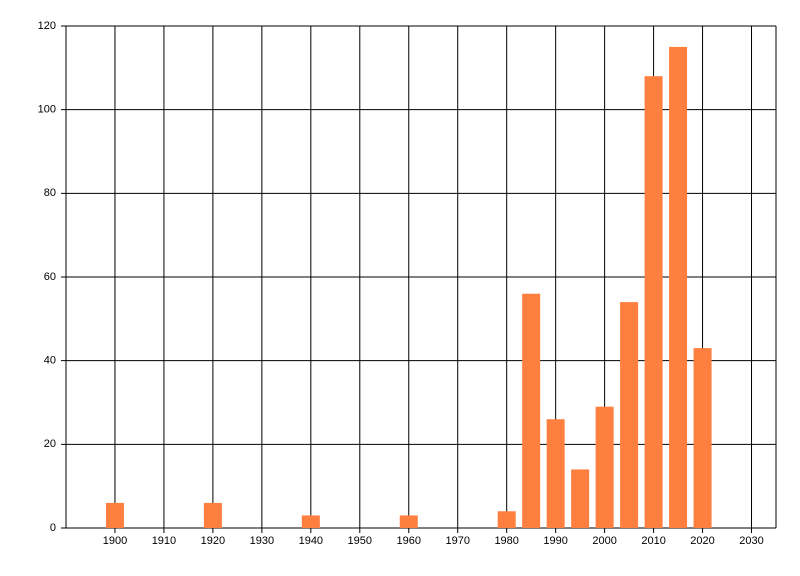 The height and width of the screenshot is (576, 800). Describe the element at coordinates (262, 541) in the screenshot. I see `x-tick-label: 1930` at that location.